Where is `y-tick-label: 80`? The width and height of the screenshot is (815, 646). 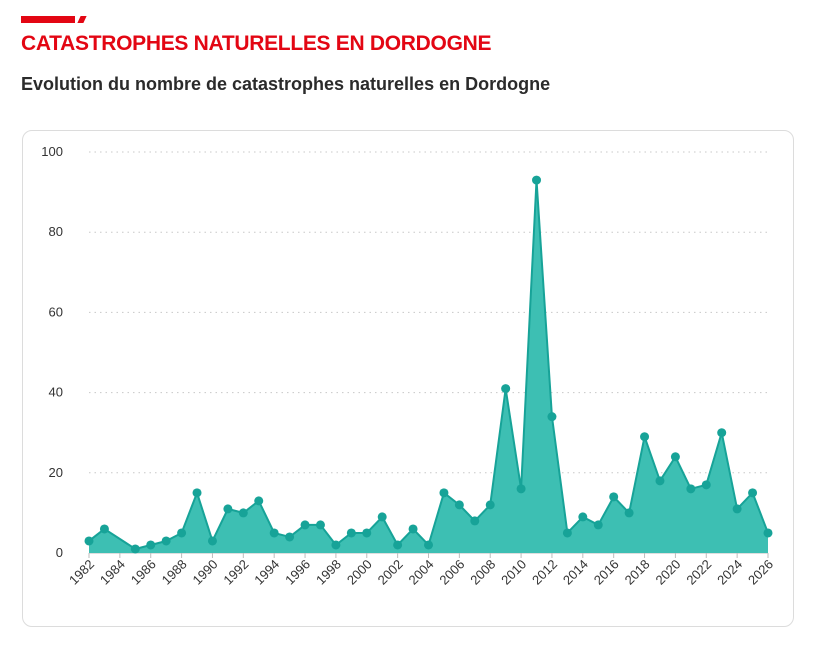
y-tick-label: 80 is located at coordinates (56, 231).